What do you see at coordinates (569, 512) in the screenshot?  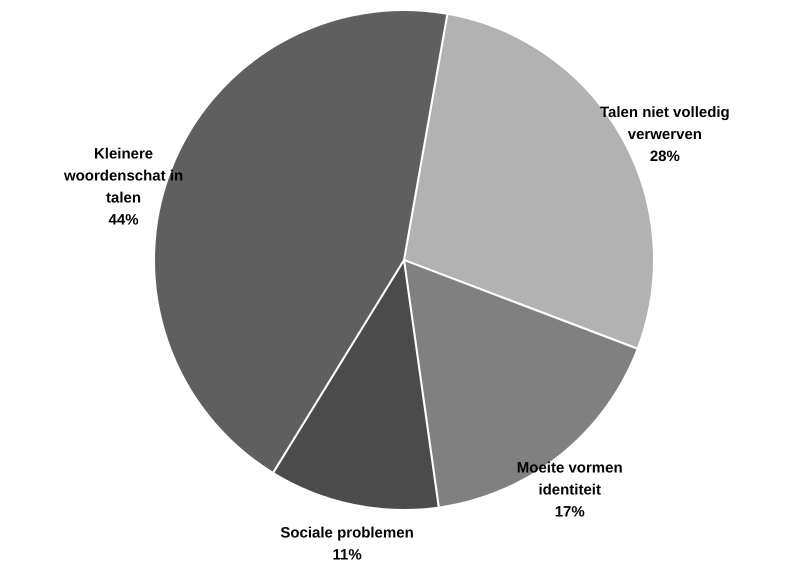 I see `data-label: 17%` at bounding box center [569, 512].